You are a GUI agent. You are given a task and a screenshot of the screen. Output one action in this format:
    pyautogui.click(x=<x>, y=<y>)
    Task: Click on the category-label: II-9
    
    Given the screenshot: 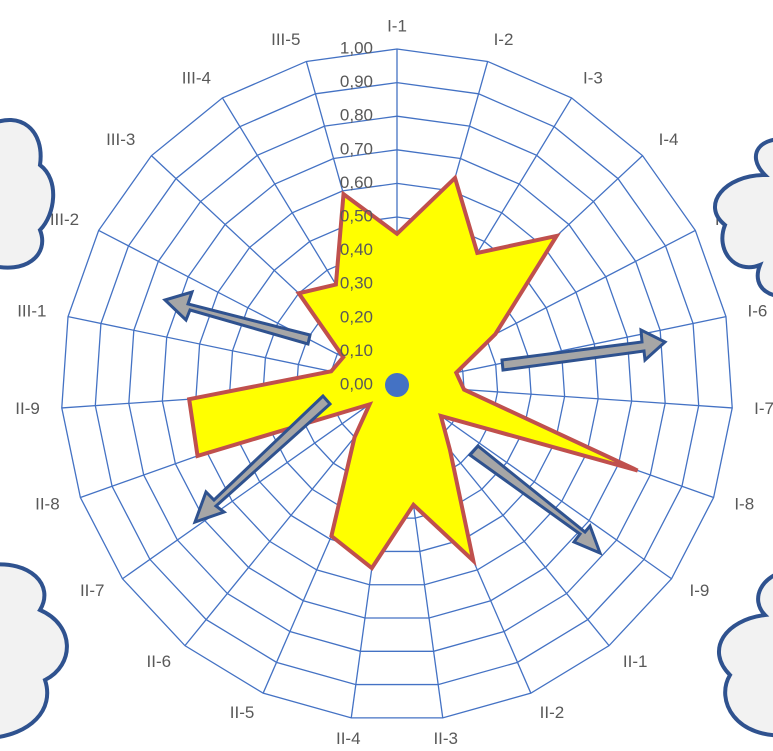 What is the action you would take?
    pyautogui.click(x=27, y=408)
    